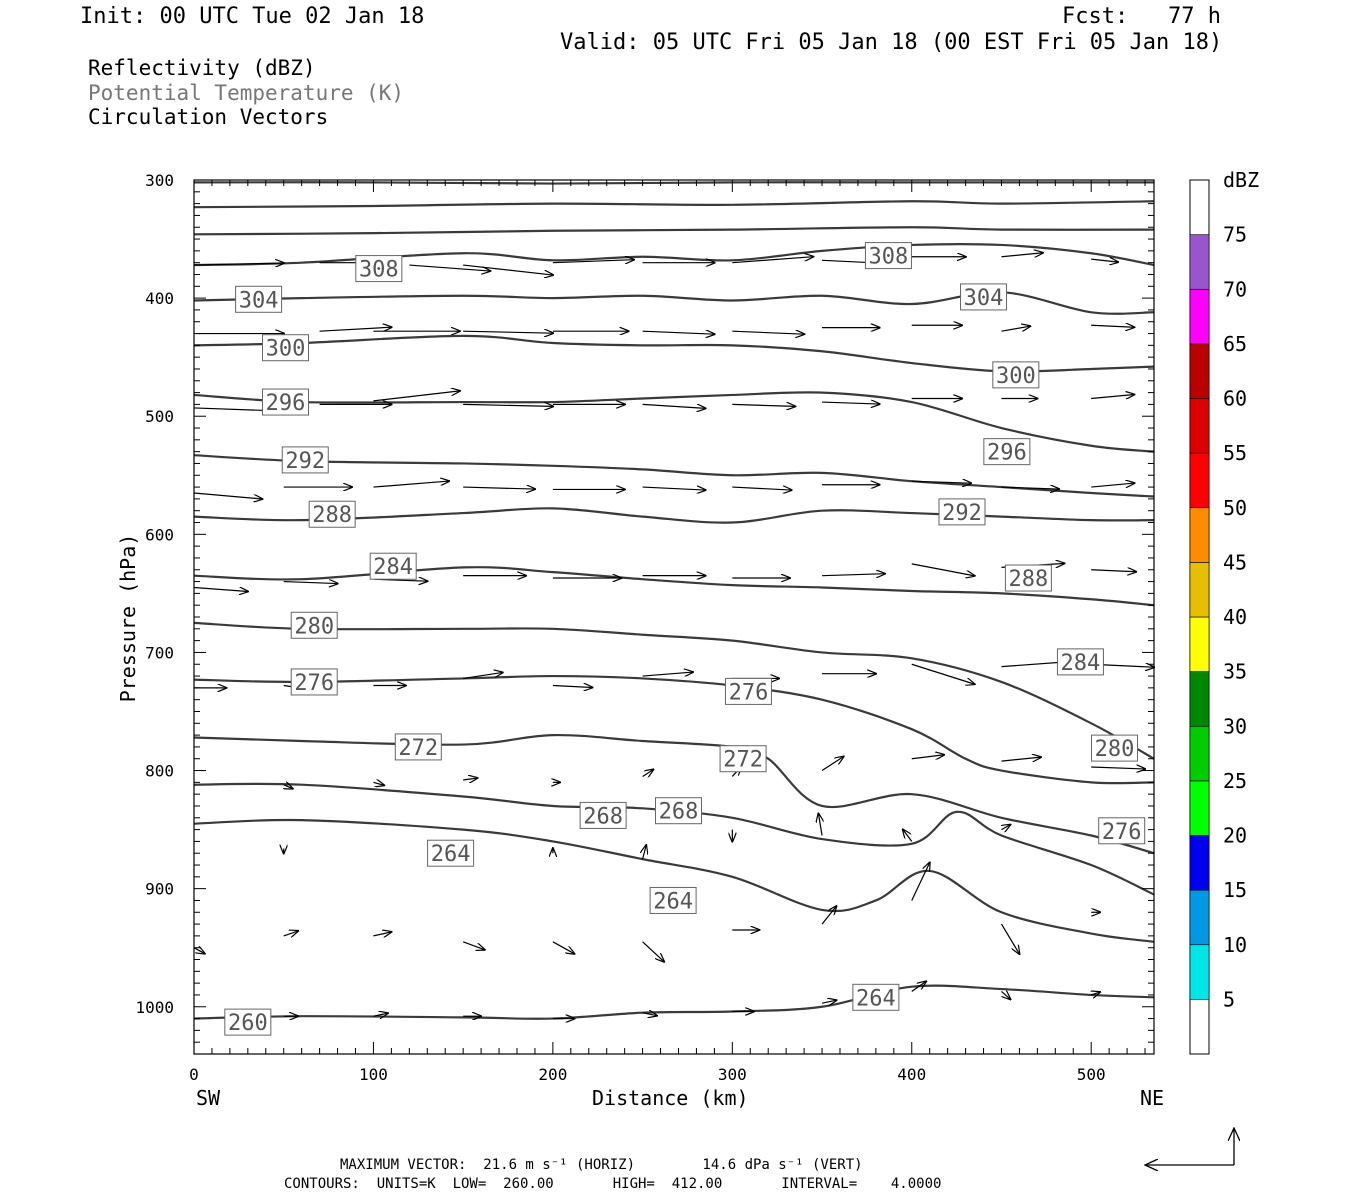 Image resolution: width=1350 pixels, height=1200 pixels. Describe the element at coordinates (679, 812) in the screenshot. I see `contour-label: 268` at that location.